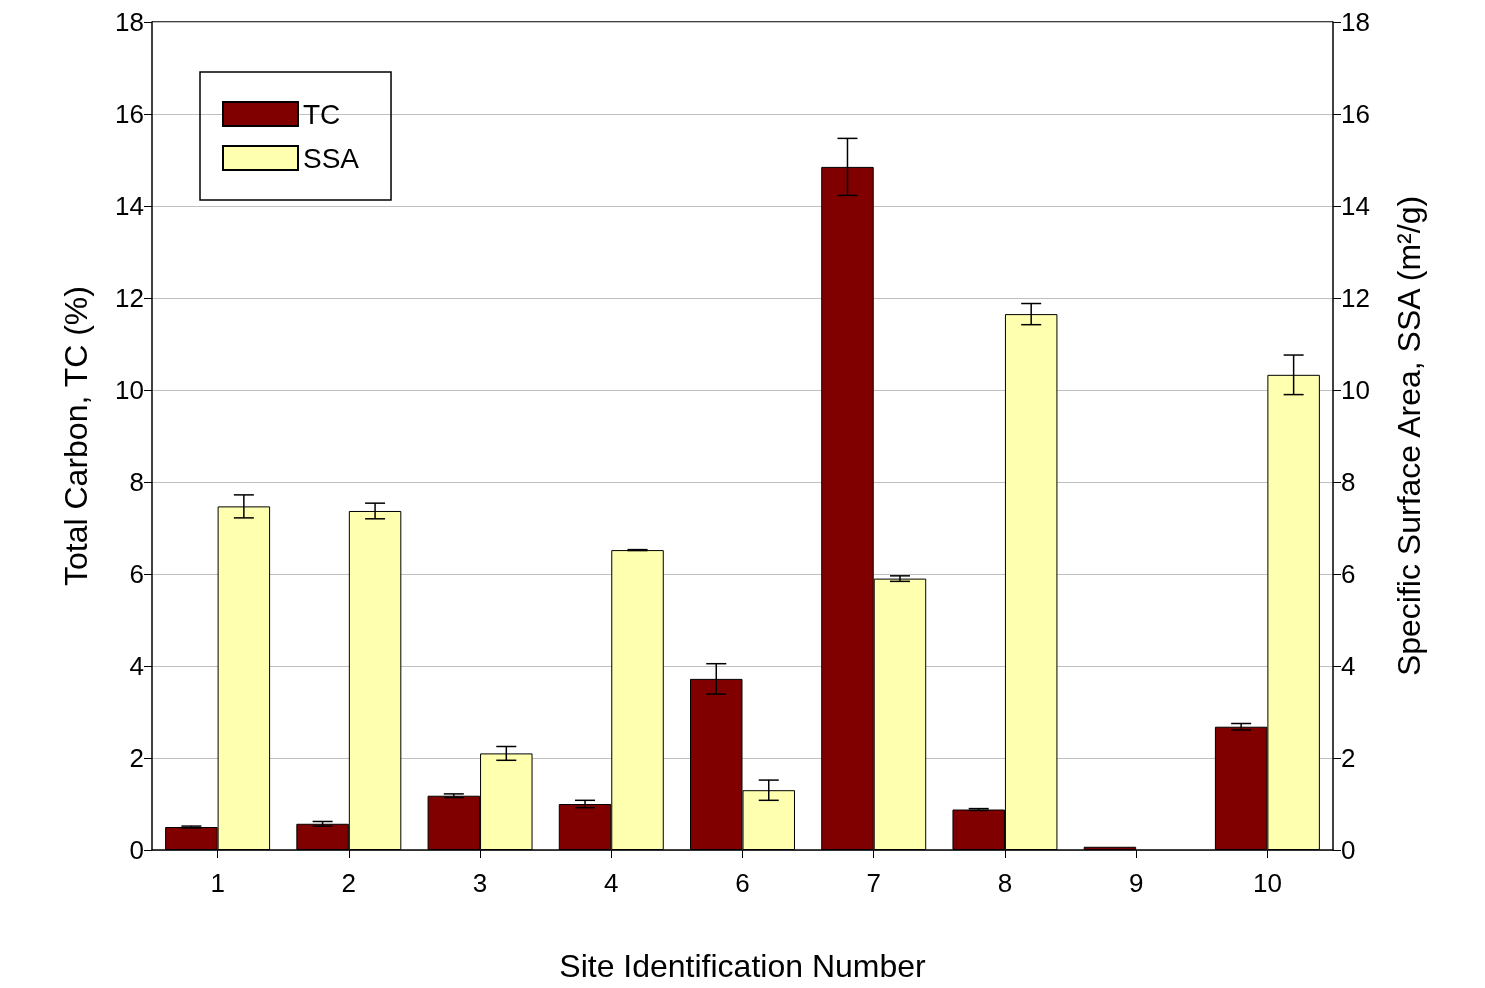  What do you see at coordinates (136, 758) in the screenshot?
I see `y-tick-label: 2` at bounding box center [136, 758].